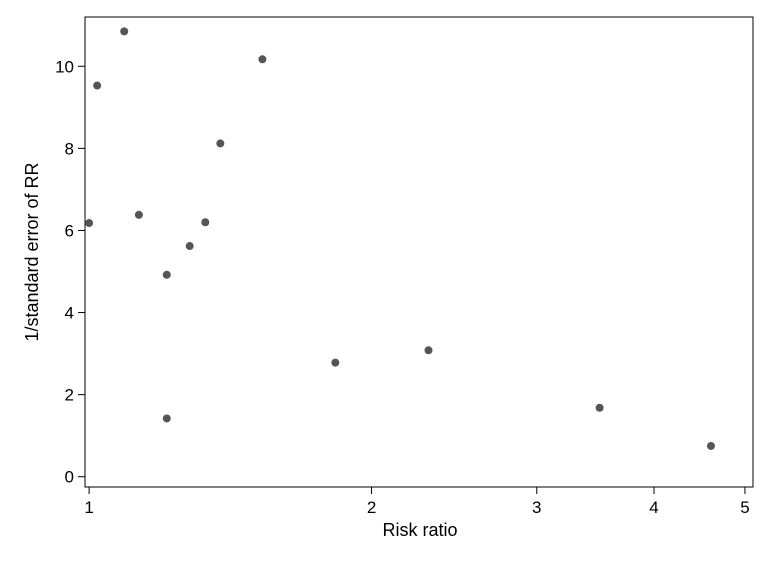 The image size is (776, 565). Describe the element at coordinates (69, 313) in the screenshot. I see `y-tick-label: 4` at that location.